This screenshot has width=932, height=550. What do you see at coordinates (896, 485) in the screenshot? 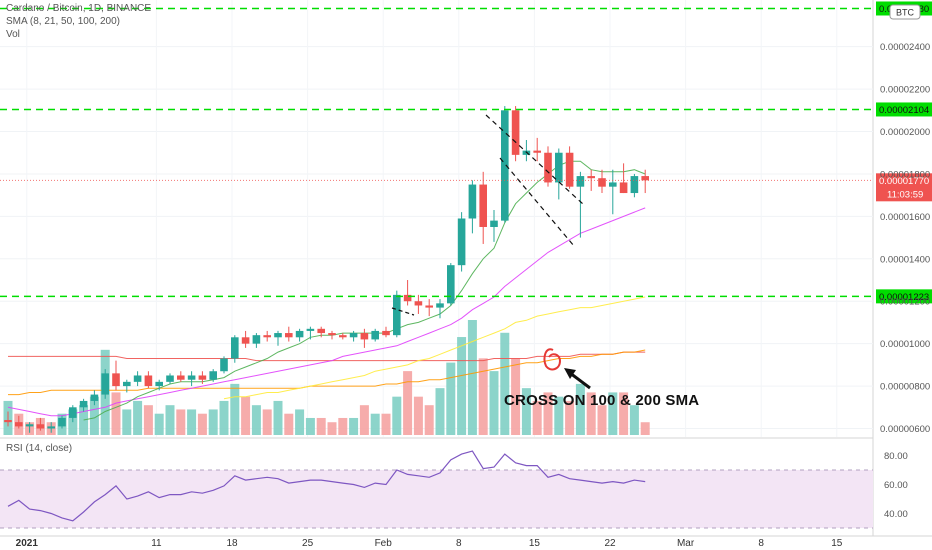
I see `rsi-tick-label: 60.00` at bounding box center [896, 485].